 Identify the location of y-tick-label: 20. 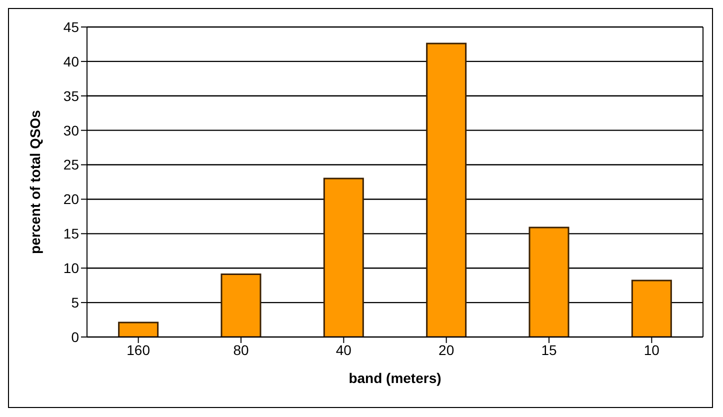
(71, 199).